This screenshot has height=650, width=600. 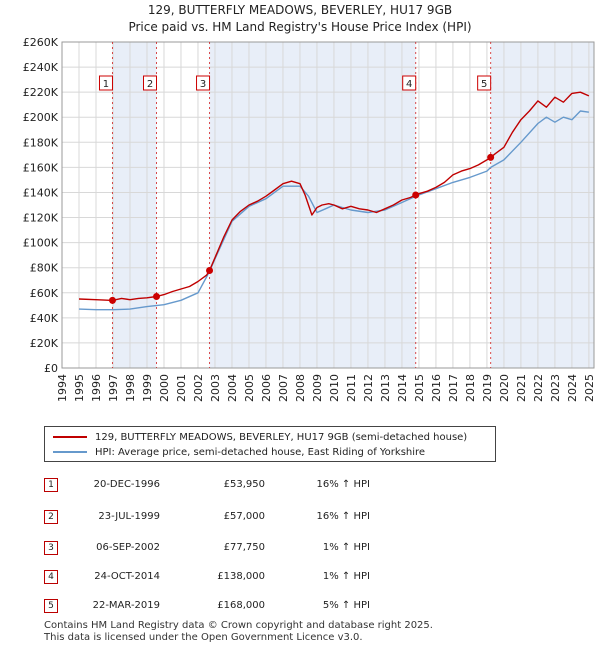 What do you see at coordinates (385, 388) in the screenshot?
I see `x-tick-label: 2013` at bounding box center [385, 388].